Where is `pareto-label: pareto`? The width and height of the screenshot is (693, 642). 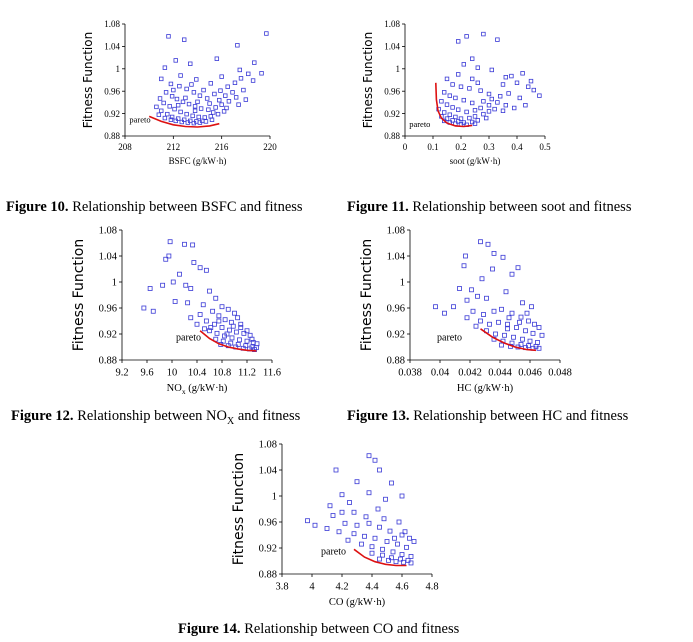 pareto-label: pareto is located at coordinates (188, 338).